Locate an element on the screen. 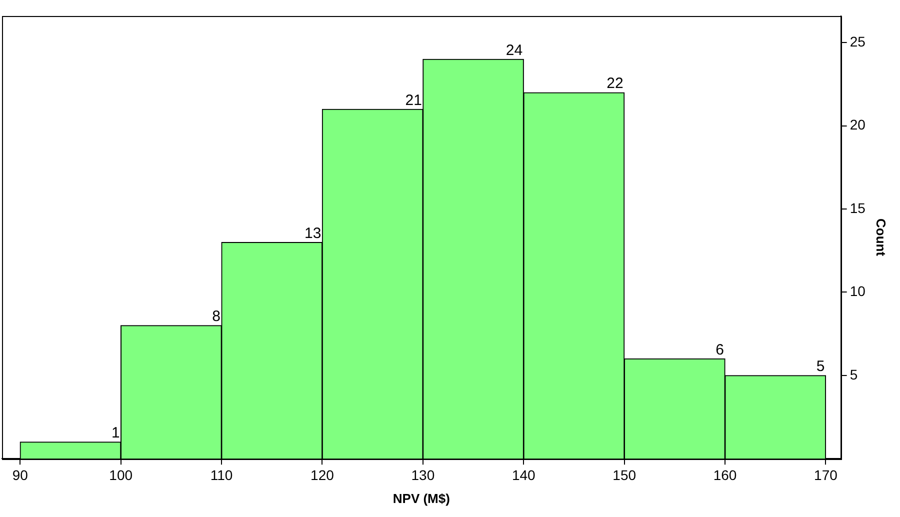  x-tick-label: 120 is located at coordinates (322, 474).